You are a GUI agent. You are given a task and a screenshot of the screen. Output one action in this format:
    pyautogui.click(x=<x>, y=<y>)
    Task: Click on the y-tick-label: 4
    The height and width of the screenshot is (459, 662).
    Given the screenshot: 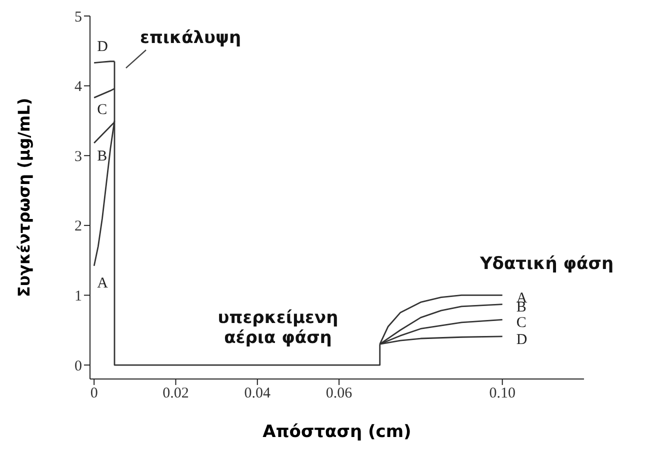 What is the action you would take?
    pyautogui.click(x=78, y=87)
    